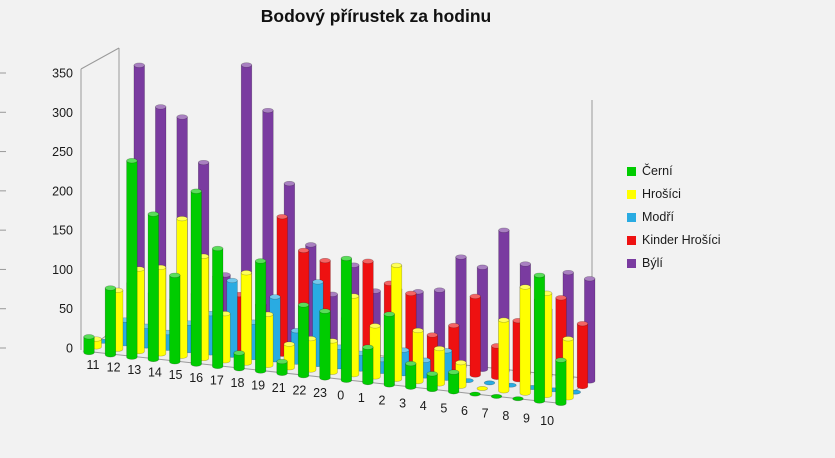 This screenshot has height=458, width=835. What do you see at coordinates (482, 388) in the screenshot?
I see `bar-Hrošíci-6` at bounding box center [482, 388].